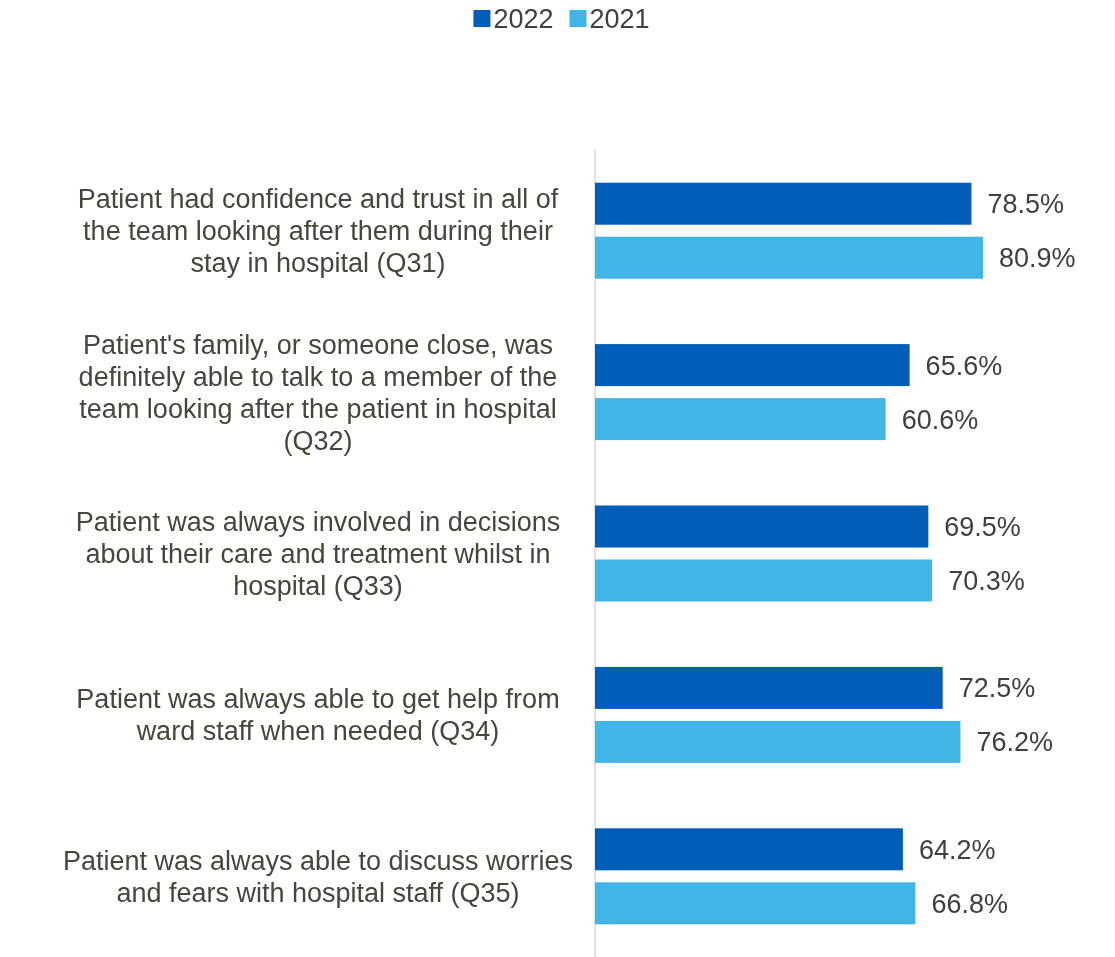 The width and height of the screenshot is (1115, 957). Describe the element at coordinates (940, 419) in the screenshot. I see `data-label: 60.6%` at that location.